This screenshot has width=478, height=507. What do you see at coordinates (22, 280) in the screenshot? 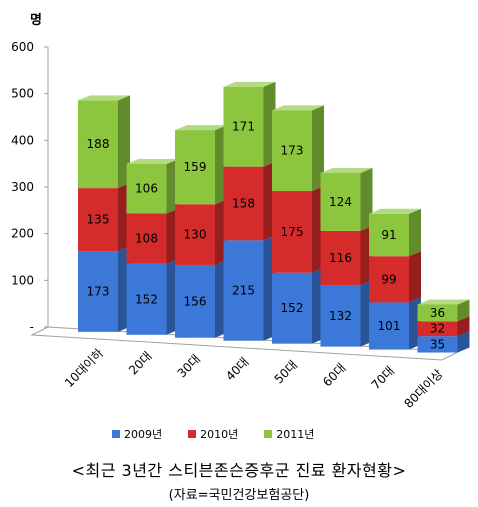
I see `y-tick-label: 100` at bounding box center [22, 280].